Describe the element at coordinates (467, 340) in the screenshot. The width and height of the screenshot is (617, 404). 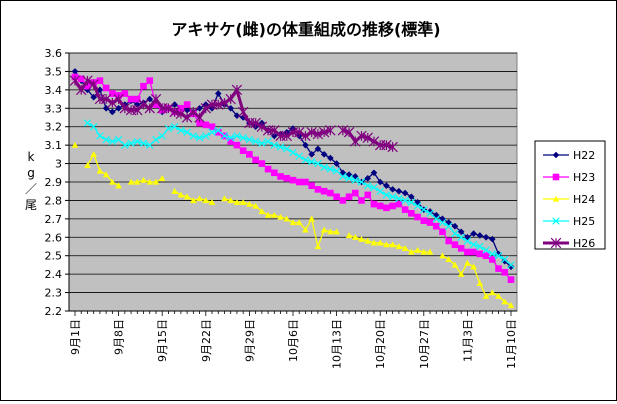
I see `x-tick-label: 11月3日` at that location.